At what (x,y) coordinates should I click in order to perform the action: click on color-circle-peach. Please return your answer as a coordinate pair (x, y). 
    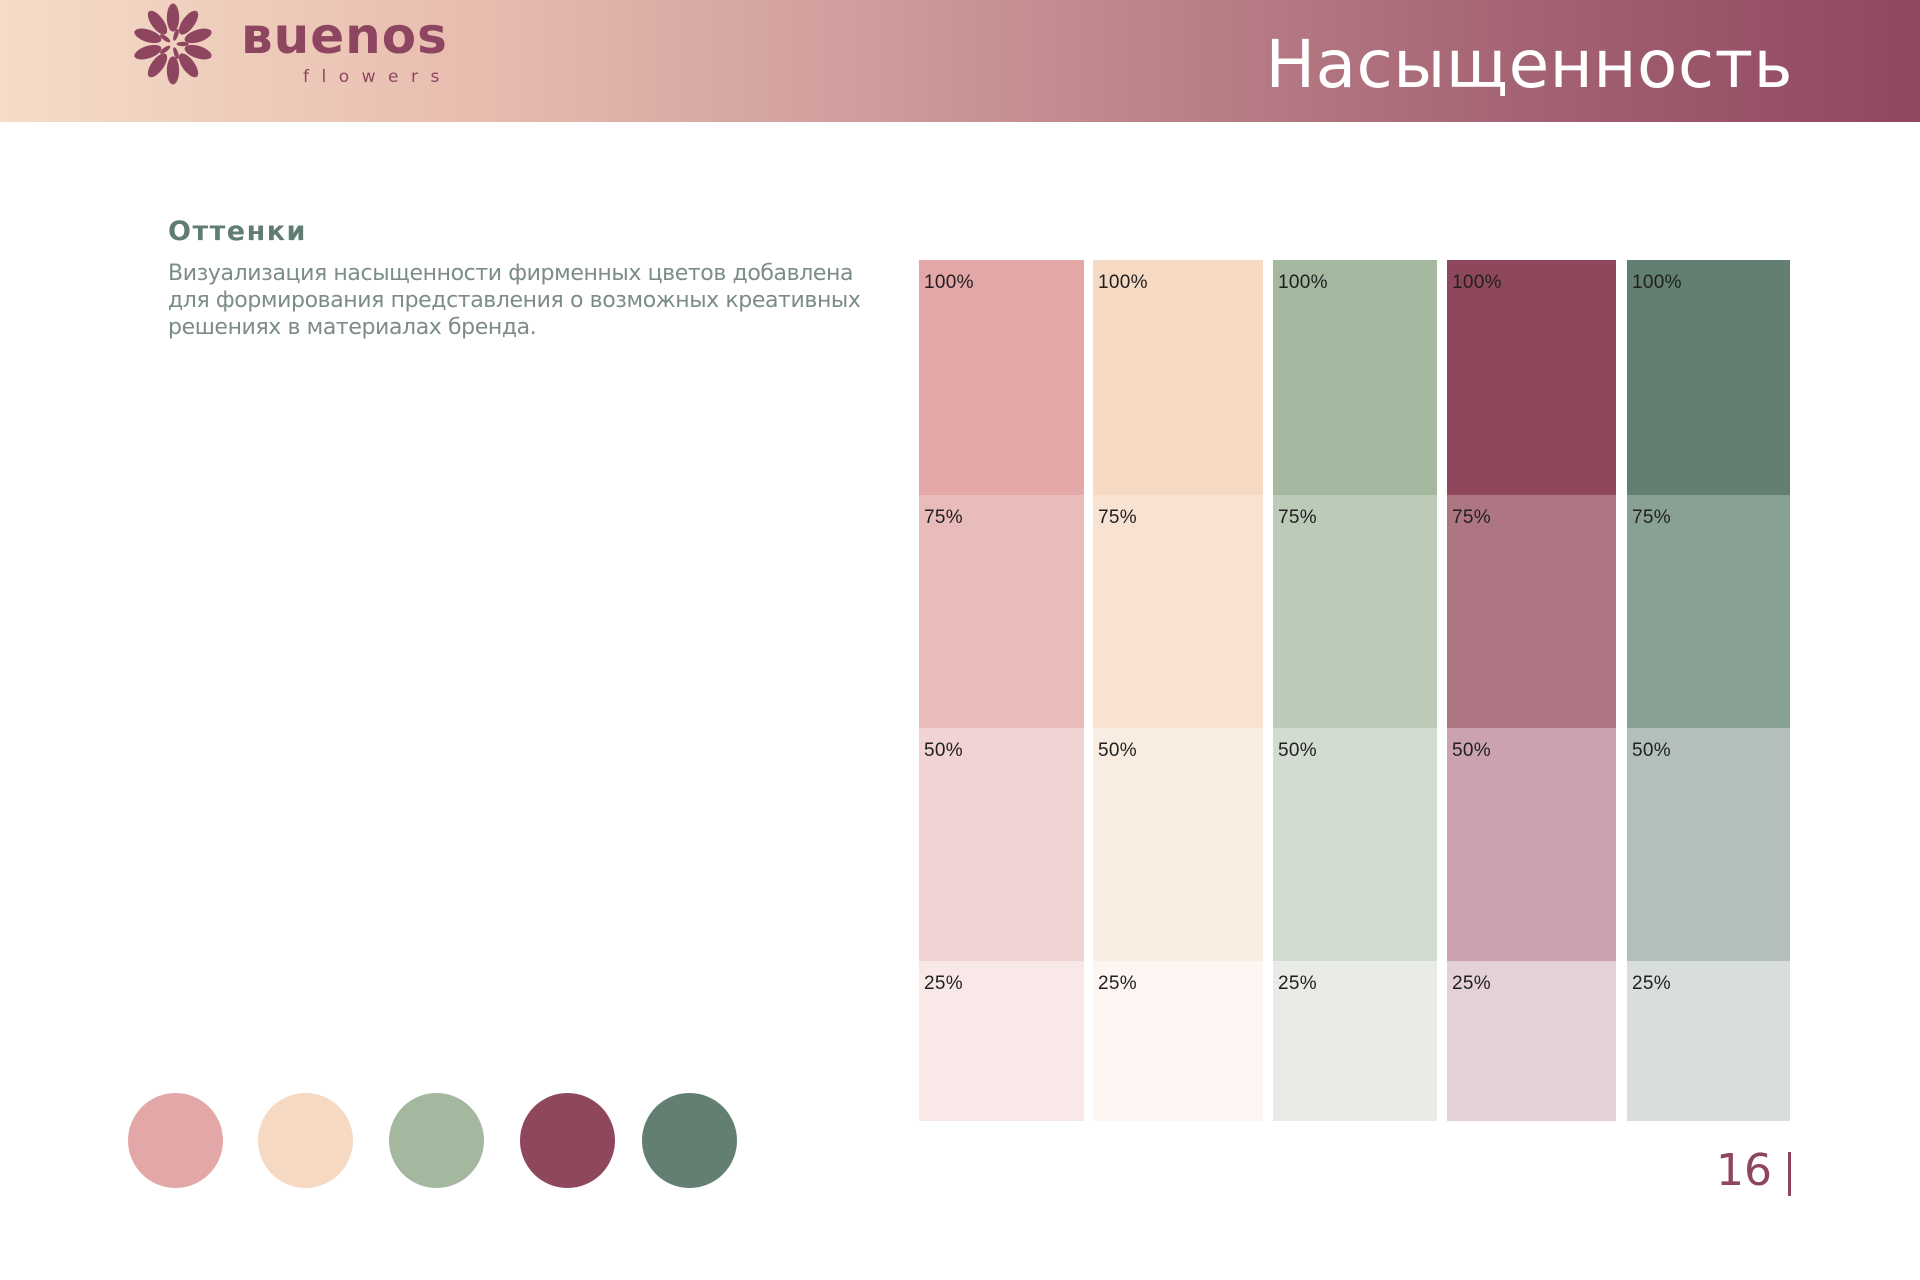
    Looking at the image, I should click on (305, 1140).